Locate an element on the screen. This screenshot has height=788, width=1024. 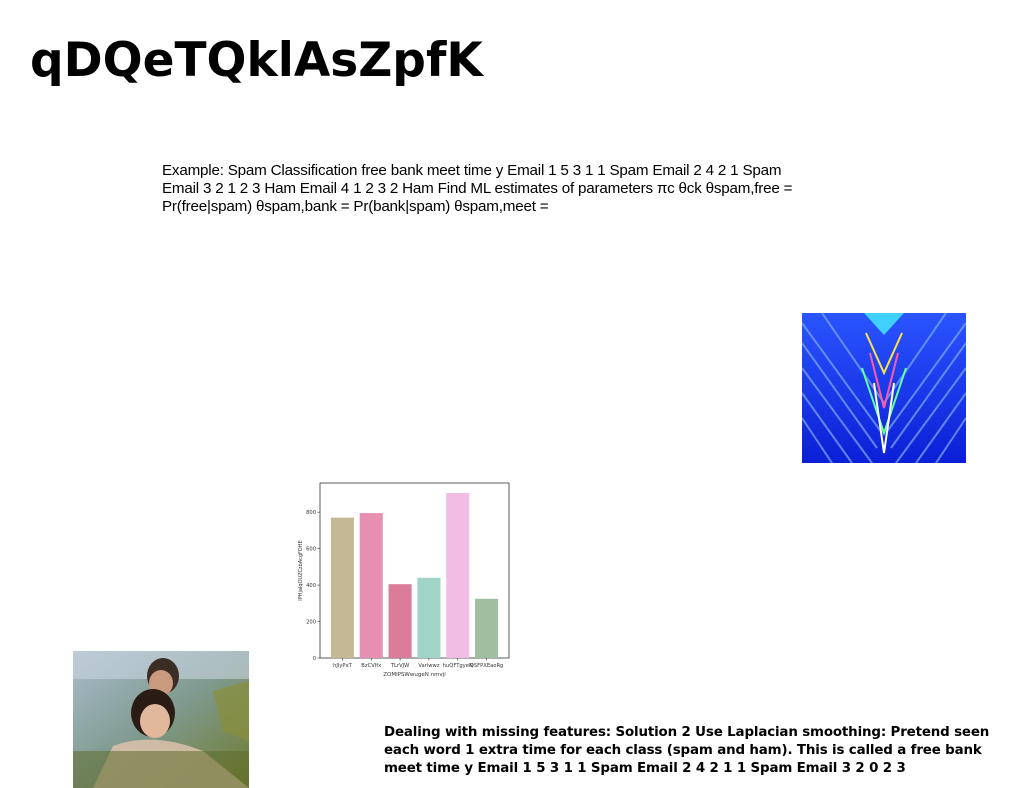
x-tick-label: TLrVJW is located at coordinates (399, 666).